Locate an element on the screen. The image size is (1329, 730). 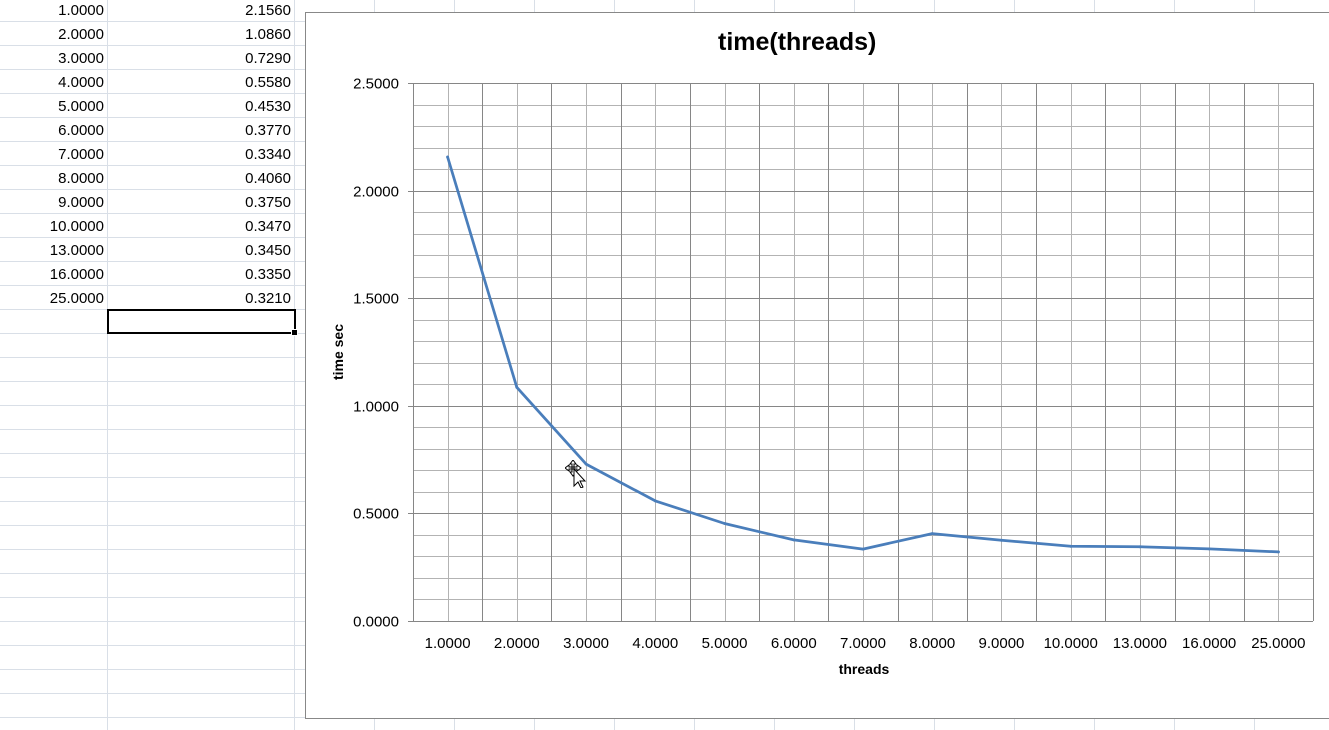
cell-threads: 2.0000 is located at coordinates (81, 34).